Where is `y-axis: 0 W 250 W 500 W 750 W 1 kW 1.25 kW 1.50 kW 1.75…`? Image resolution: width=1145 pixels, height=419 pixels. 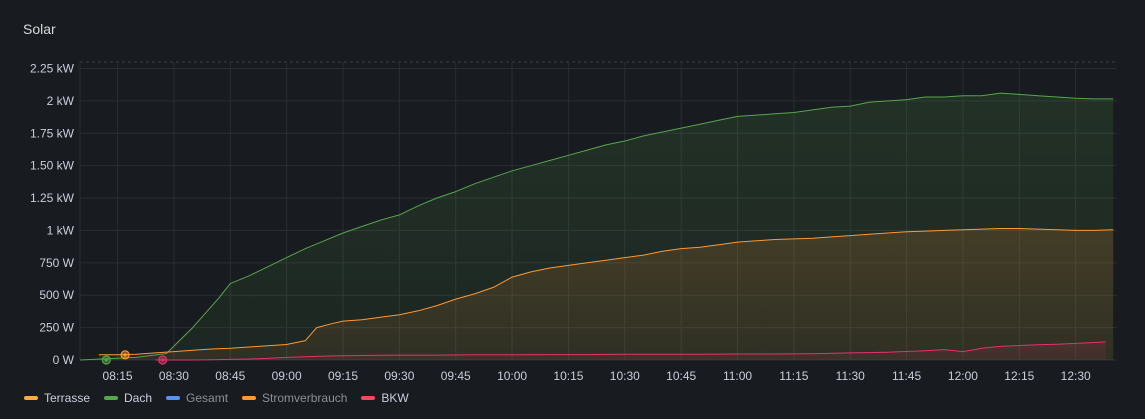
y-axis: 0 W 250 W 500 W 750 W 1 kW 1.25 kW 1.50 kW 1.75… is located at coordinates (52, 214).